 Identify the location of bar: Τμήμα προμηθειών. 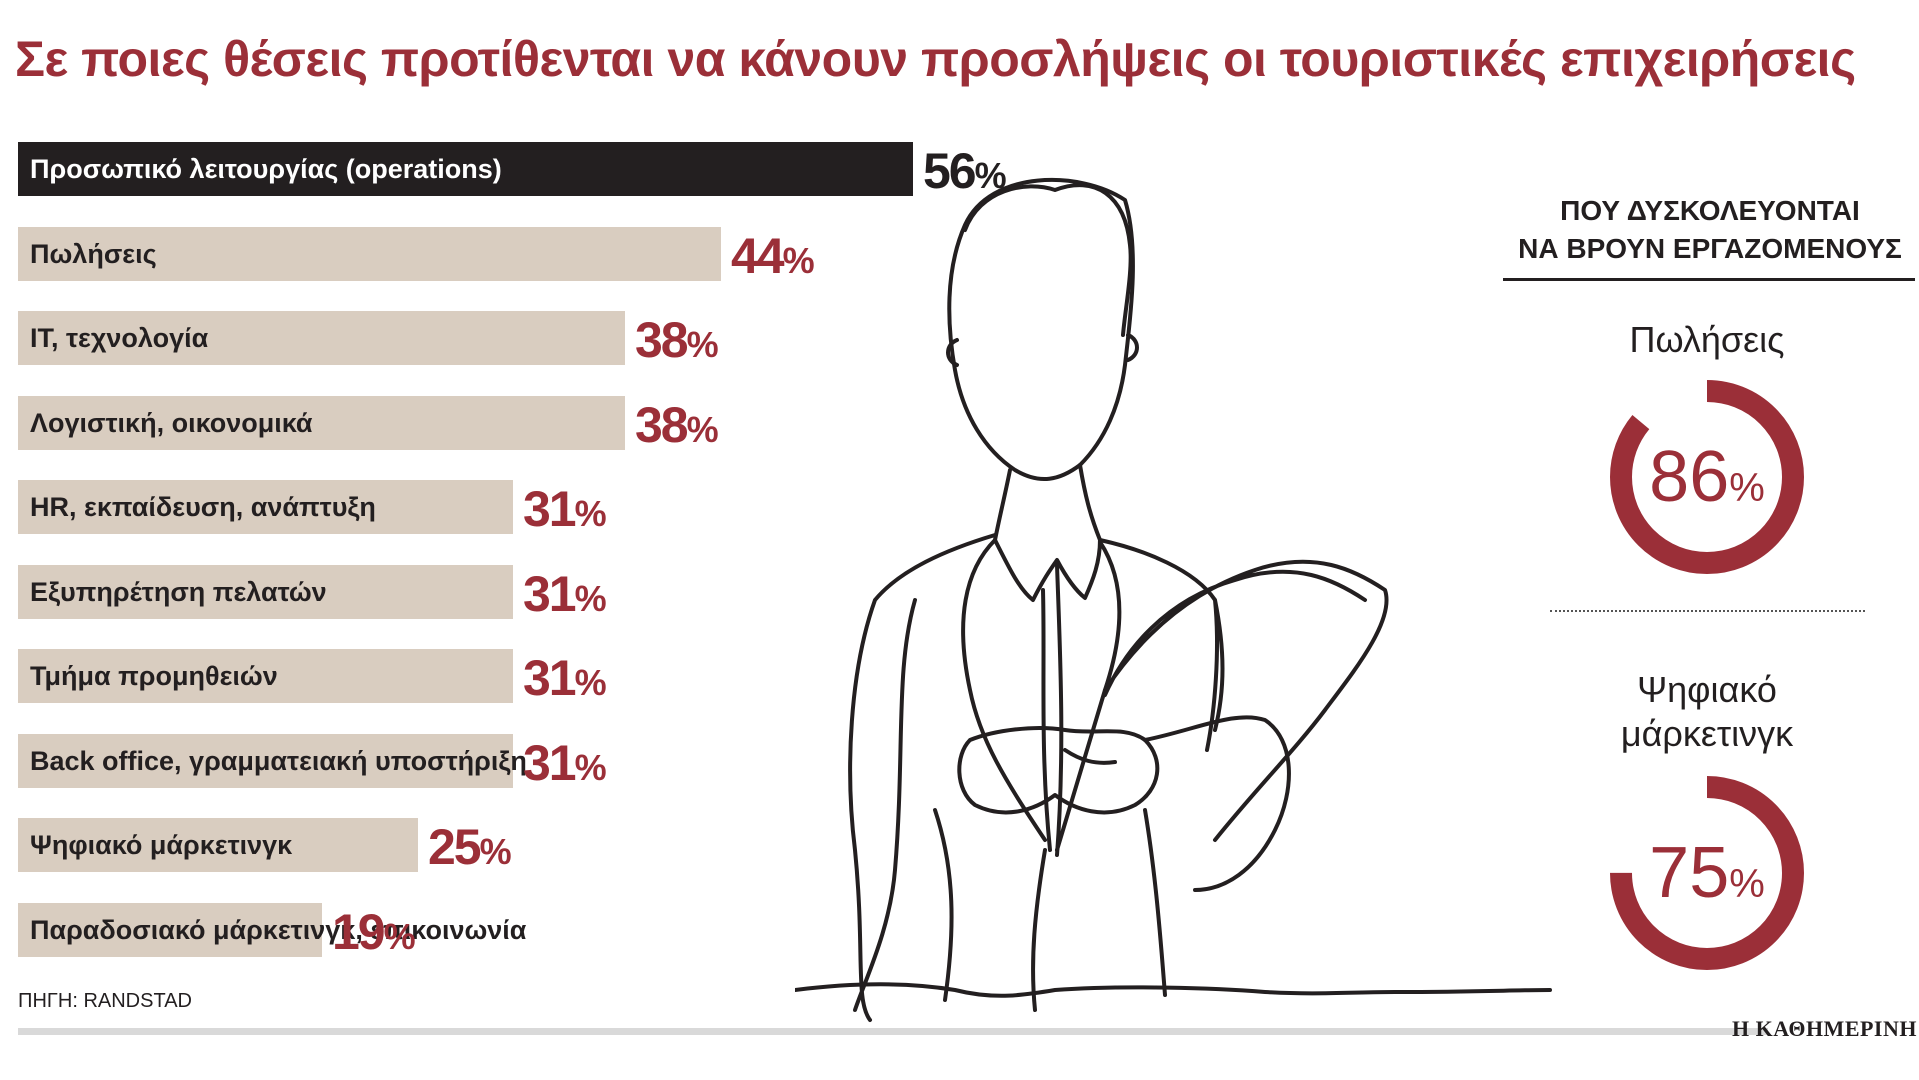
(265, 676).